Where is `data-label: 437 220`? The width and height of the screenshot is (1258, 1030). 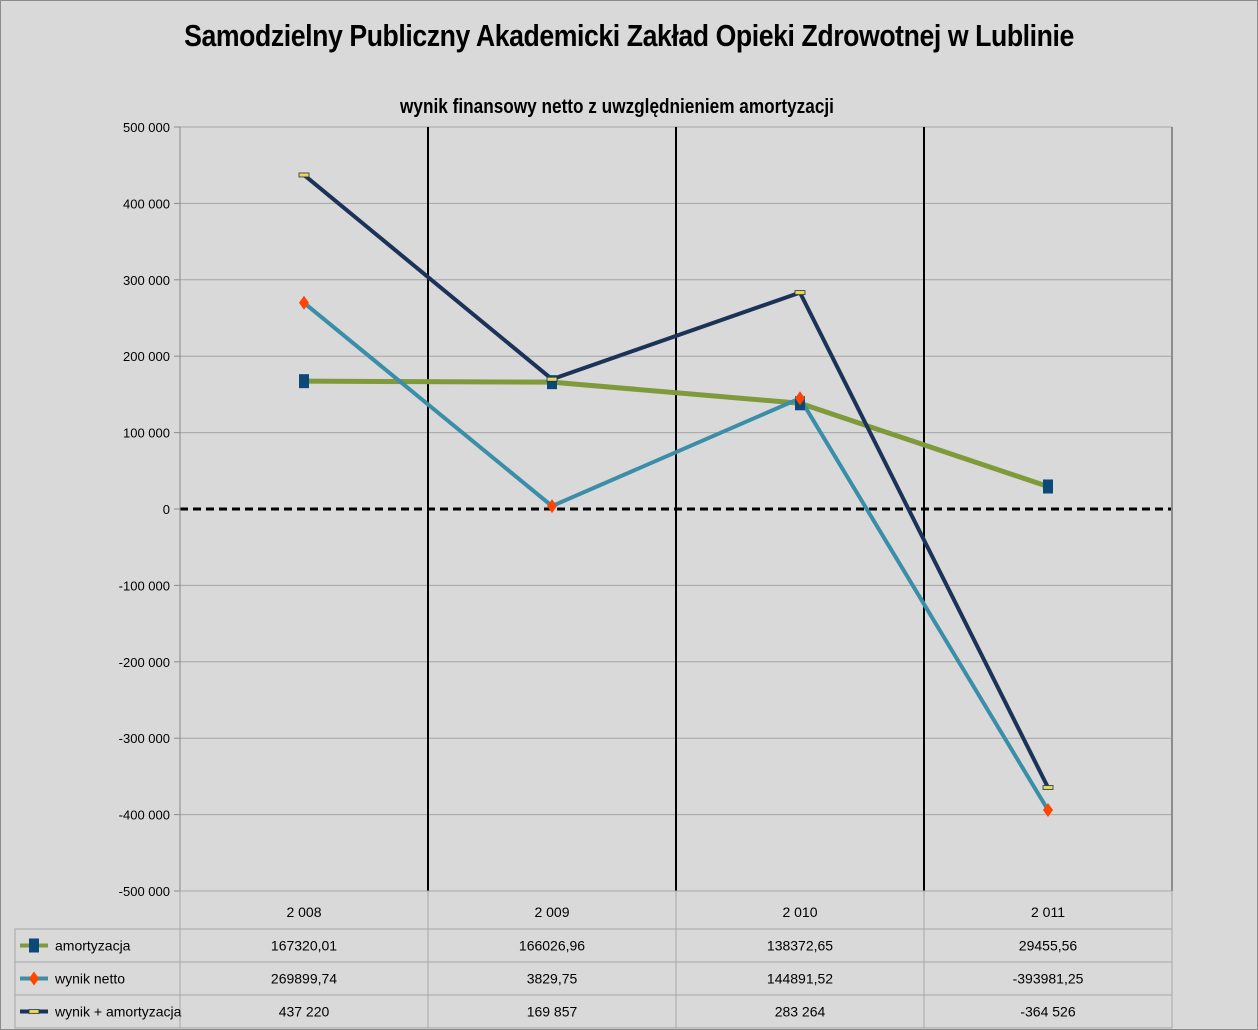 data-label: 437 220 is located at coordinates (304, 1012).